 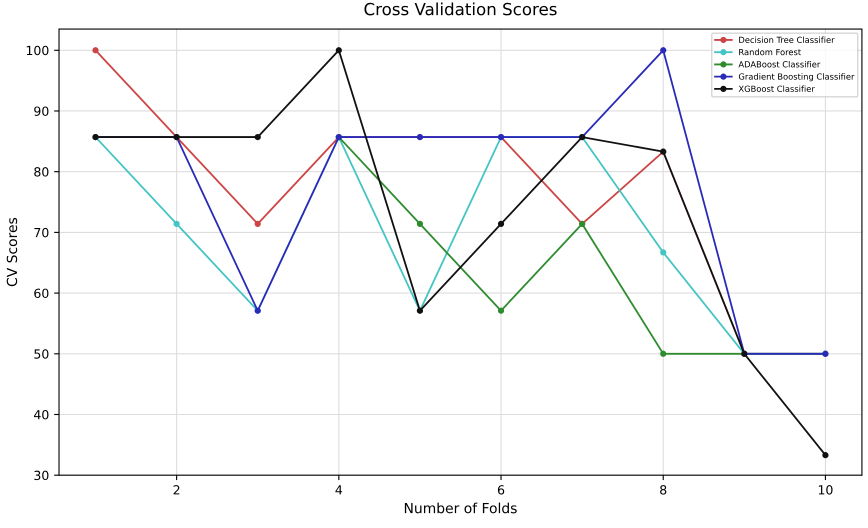 I want to click on x-tick-label: 10, so click(x=825, y=490).